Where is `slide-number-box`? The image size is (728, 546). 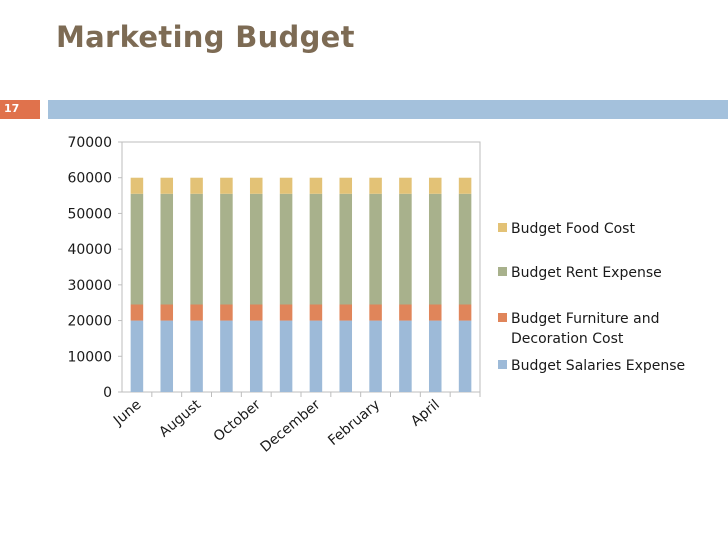
slide-number-box is located at coordinates (20, 109).